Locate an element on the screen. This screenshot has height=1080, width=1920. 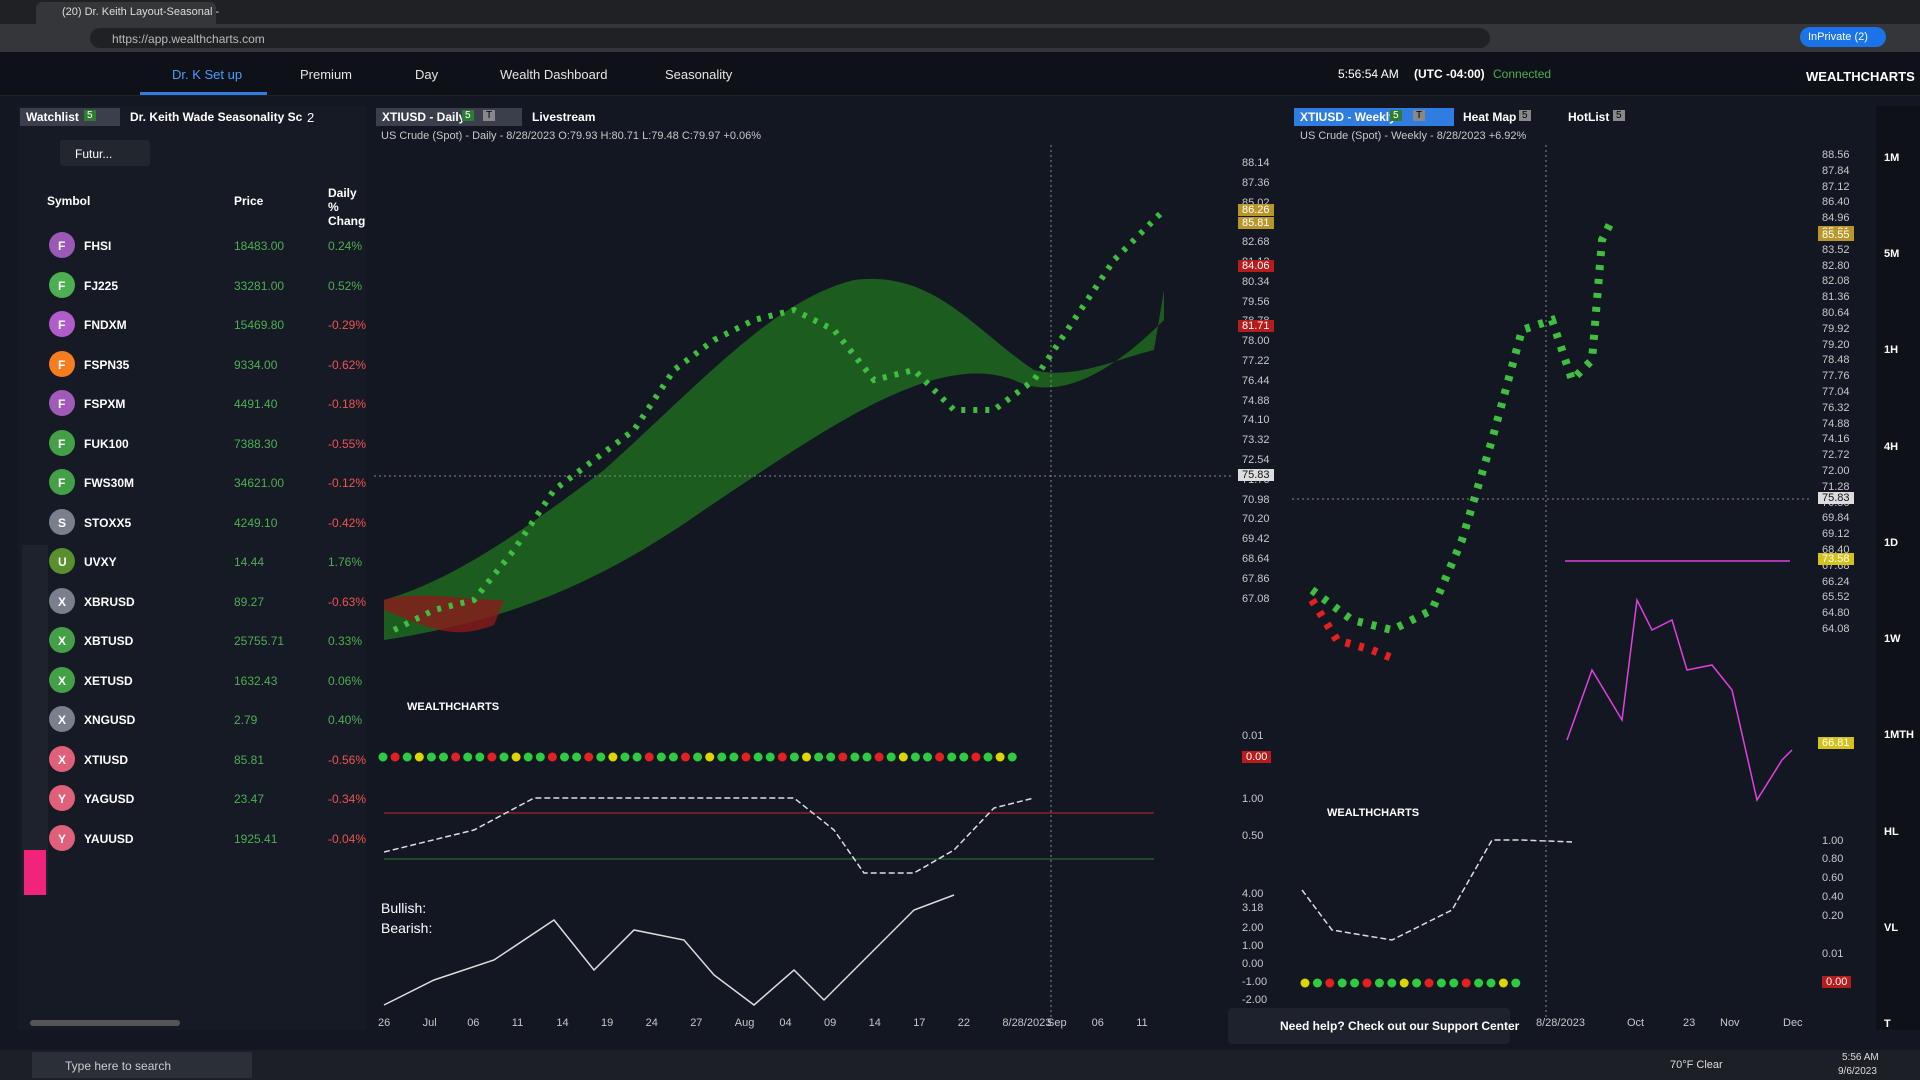
price-axis-label: 77.04 is located at coordinates (1836, 392).